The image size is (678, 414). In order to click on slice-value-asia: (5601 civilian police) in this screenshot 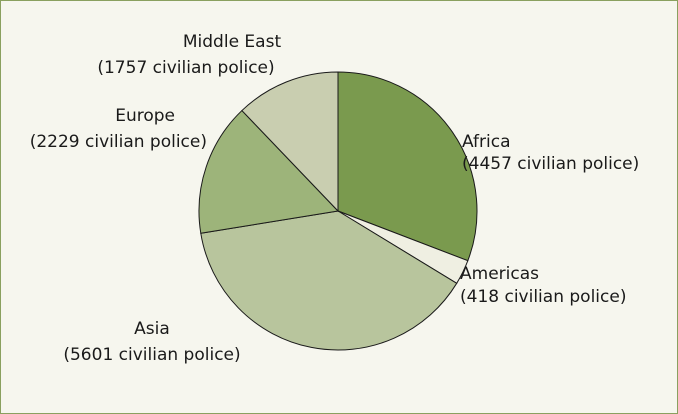, I will do `click(151, 355)`.